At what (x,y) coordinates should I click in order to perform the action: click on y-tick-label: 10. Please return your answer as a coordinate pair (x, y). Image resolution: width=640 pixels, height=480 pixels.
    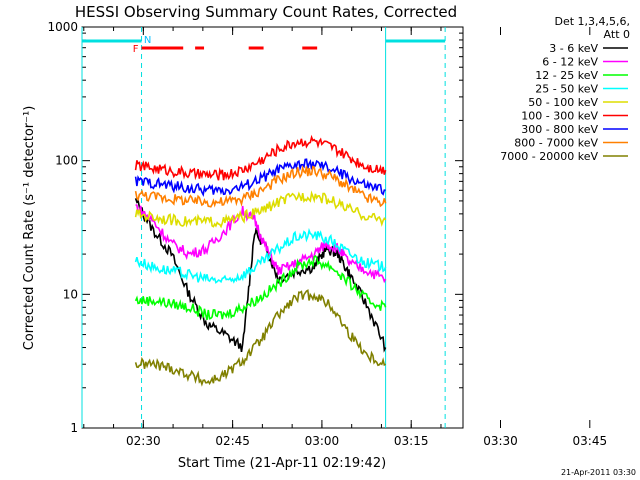
    Looking at the image, I should click on (70, 294).